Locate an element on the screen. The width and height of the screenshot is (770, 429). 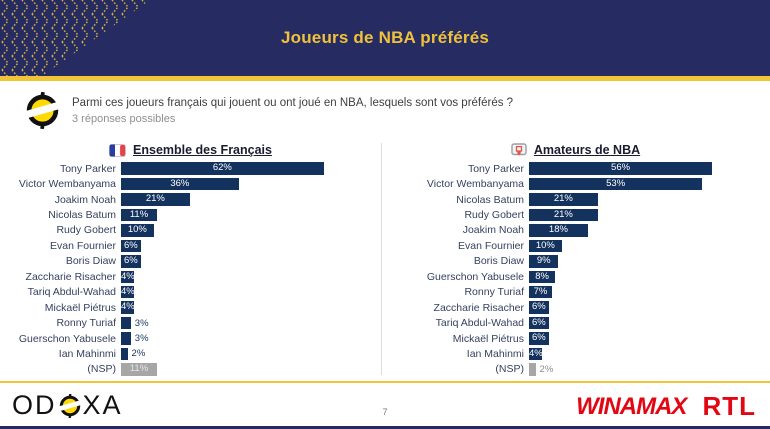
basketball-hoop-icon is located at coordinates (519, 148).